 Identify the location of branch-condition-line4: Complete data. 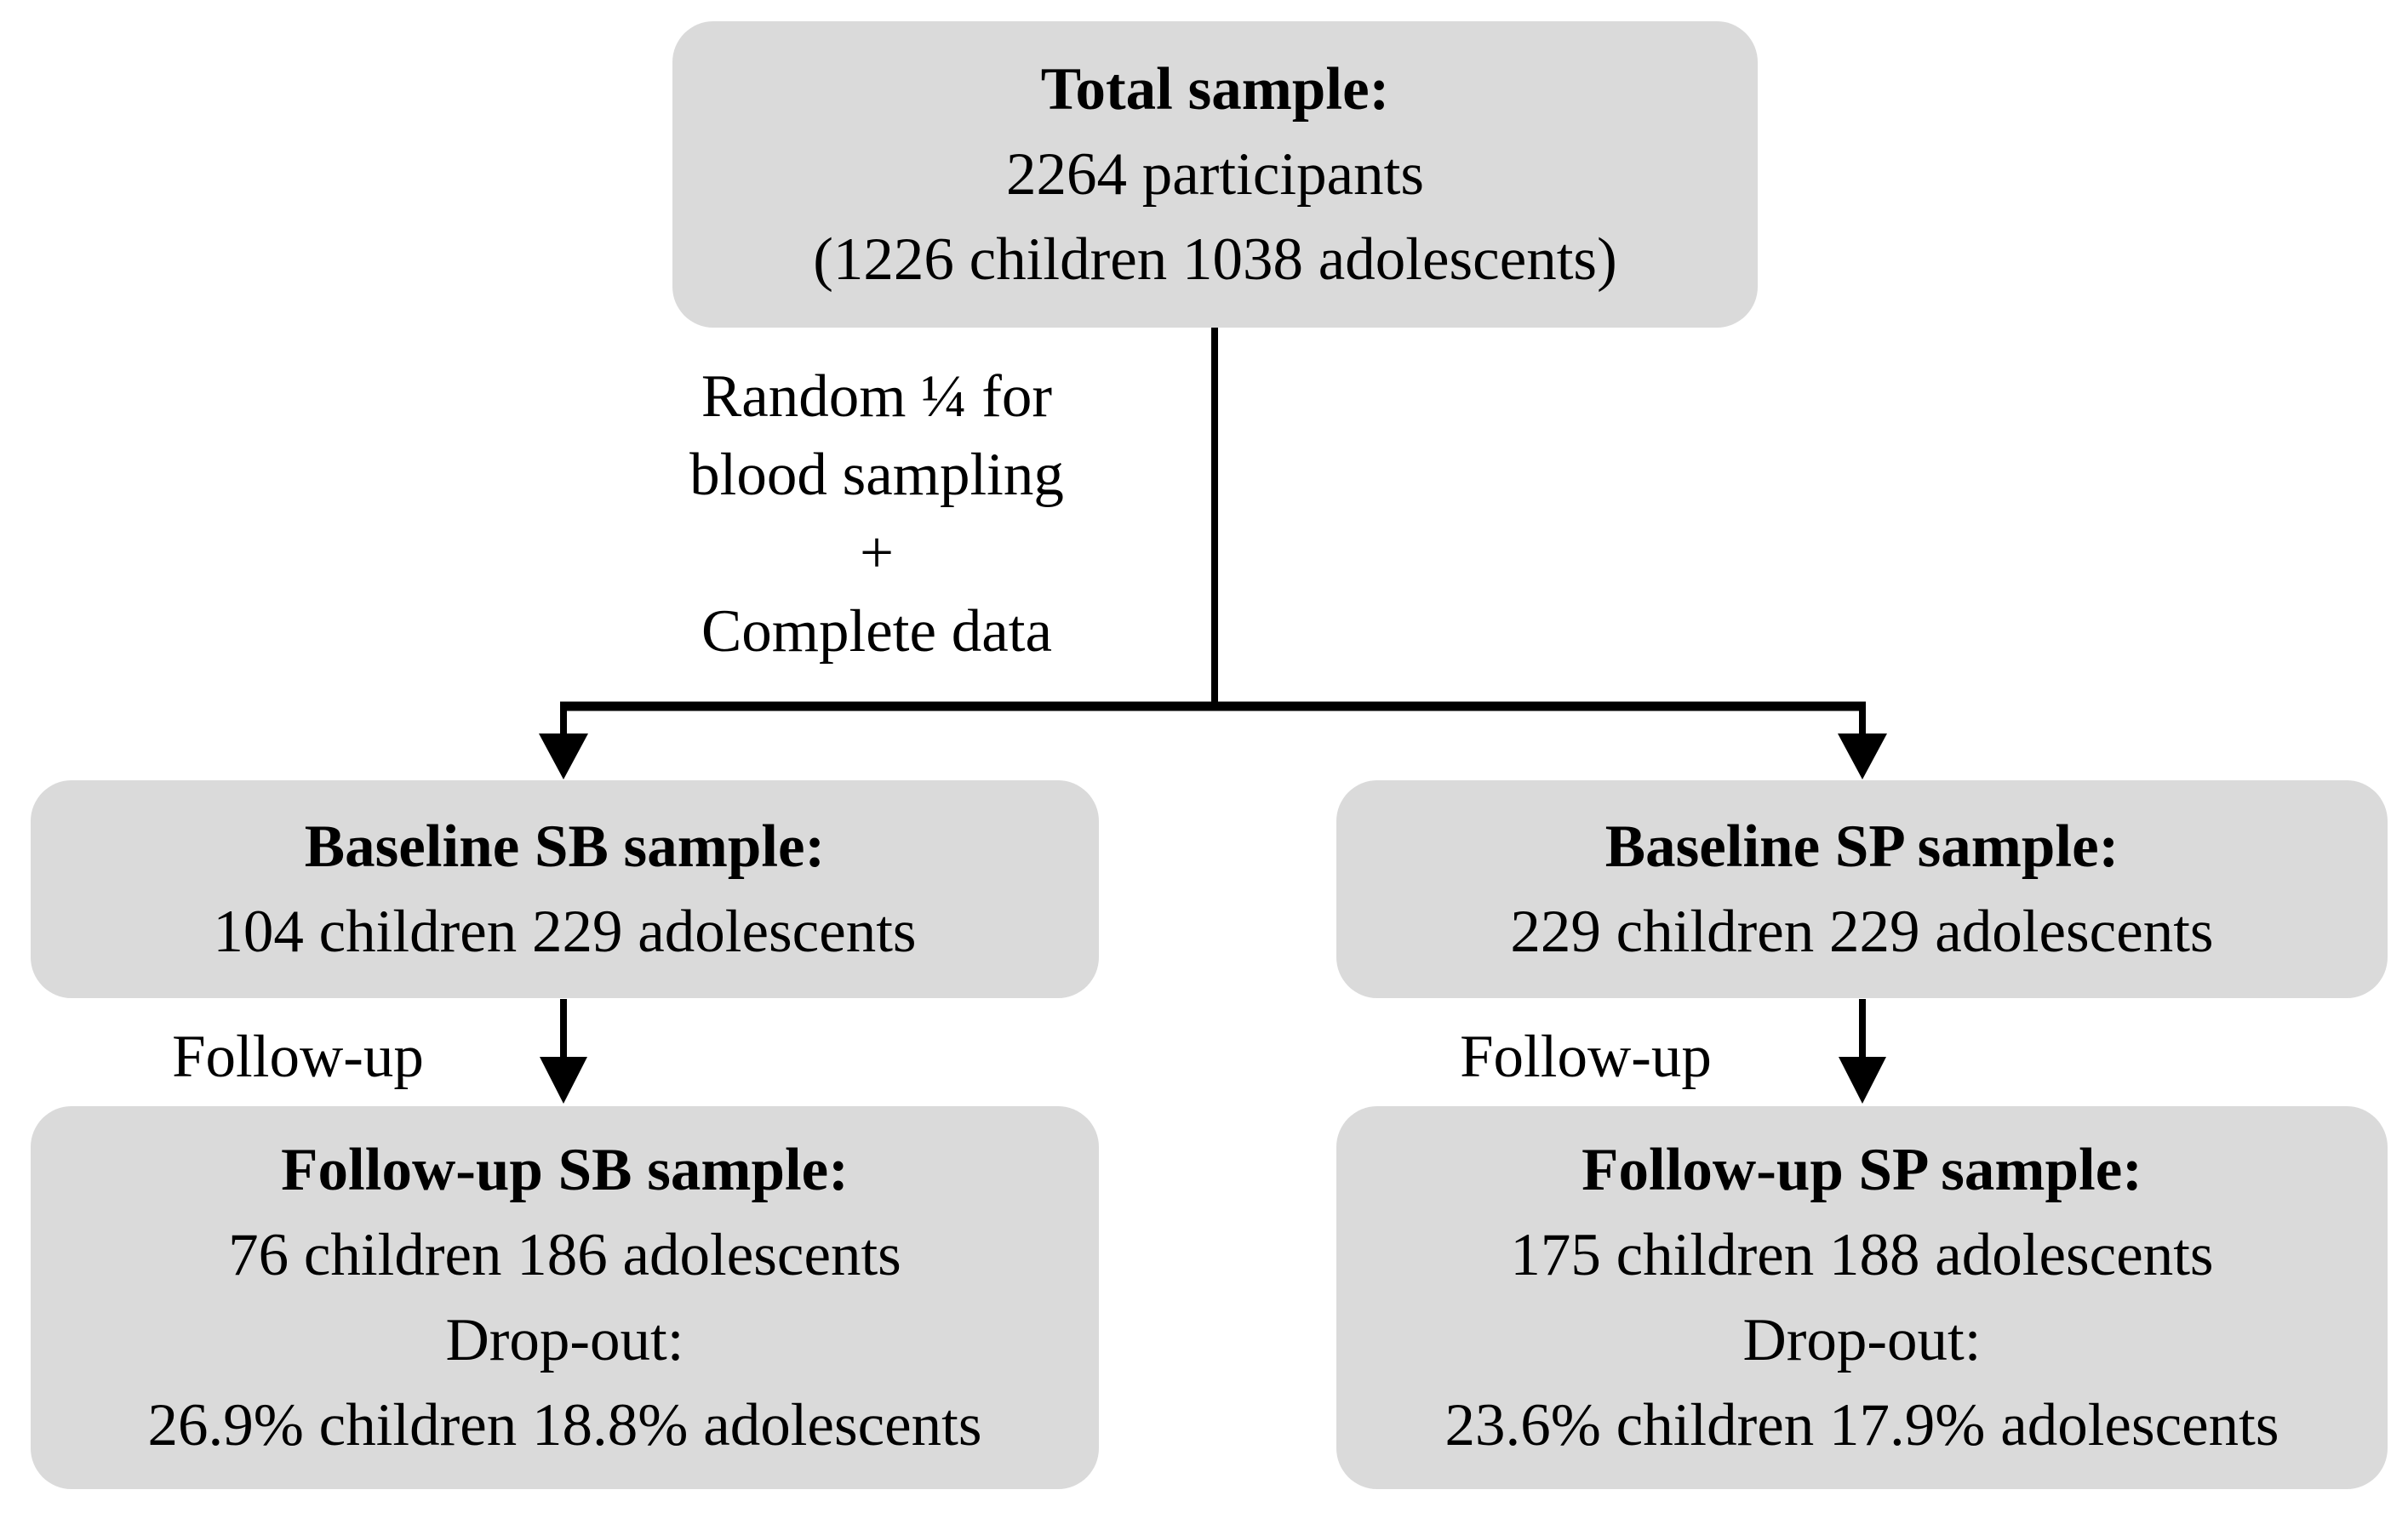
(877, 631).